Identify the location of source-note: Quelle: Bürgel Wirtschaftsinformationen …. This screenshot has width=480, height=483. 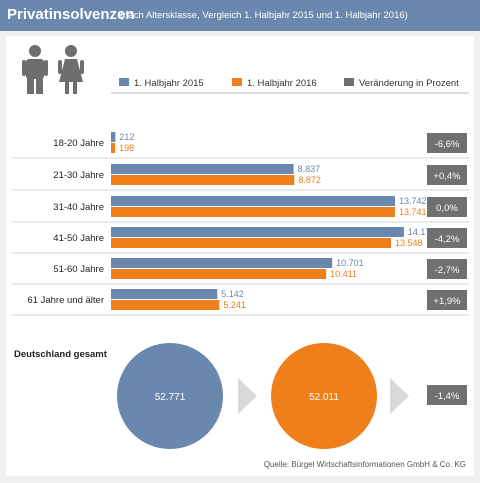
(365, 464).